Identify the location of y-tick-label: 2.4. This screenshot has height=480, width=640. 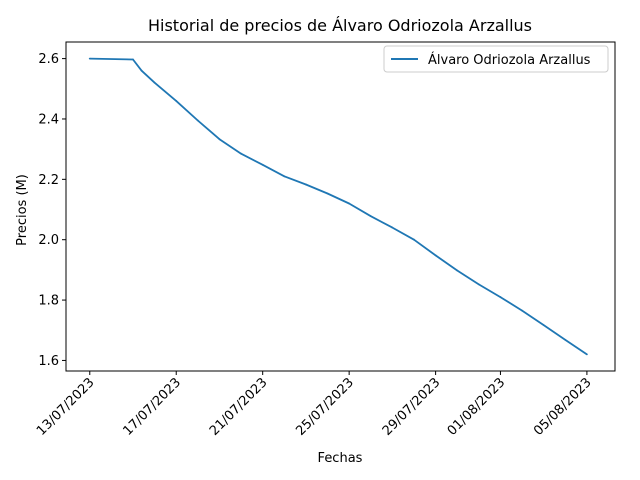
(48, 119).